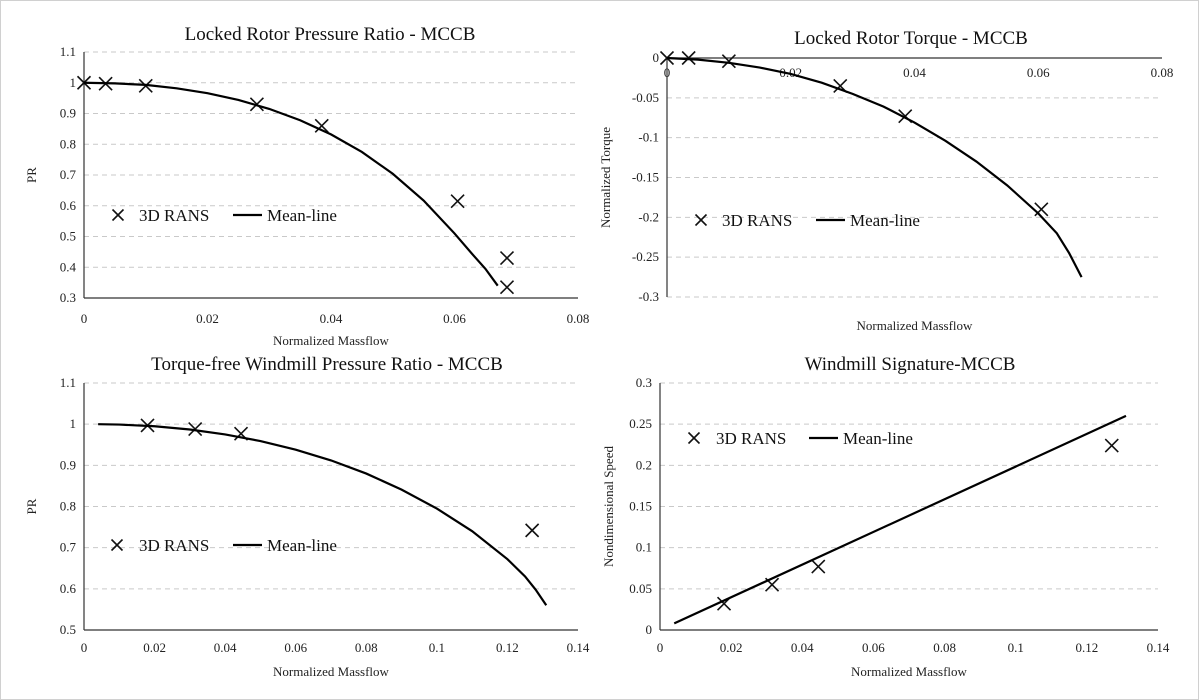 The height and width of the screenshot is (700, 1199). Describe the element at coordinates (608, 506) in the screenshot. I see `y-axis-label: Nondimensional Speed` at that location.